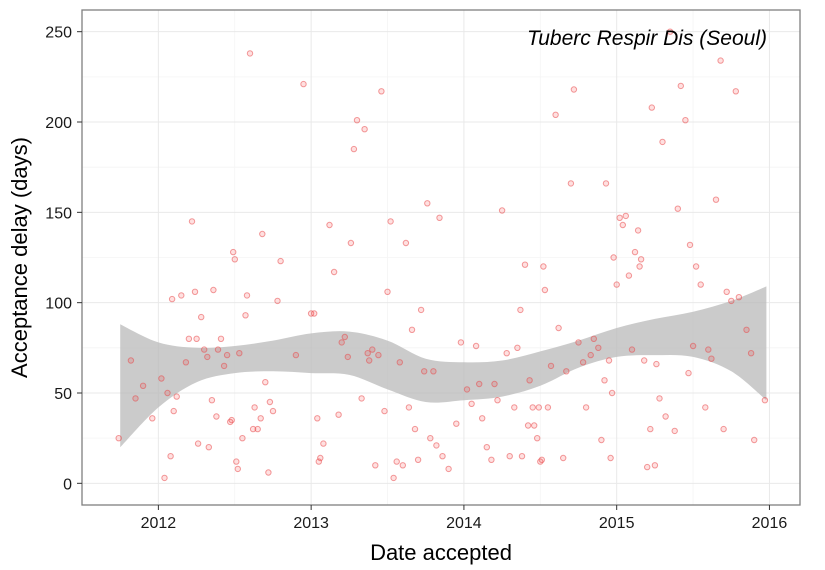 The image size is (825, 570). Describe the element at coordinates (58, 304) in the screenshot. I see `y-tick-label: 100` at that location.